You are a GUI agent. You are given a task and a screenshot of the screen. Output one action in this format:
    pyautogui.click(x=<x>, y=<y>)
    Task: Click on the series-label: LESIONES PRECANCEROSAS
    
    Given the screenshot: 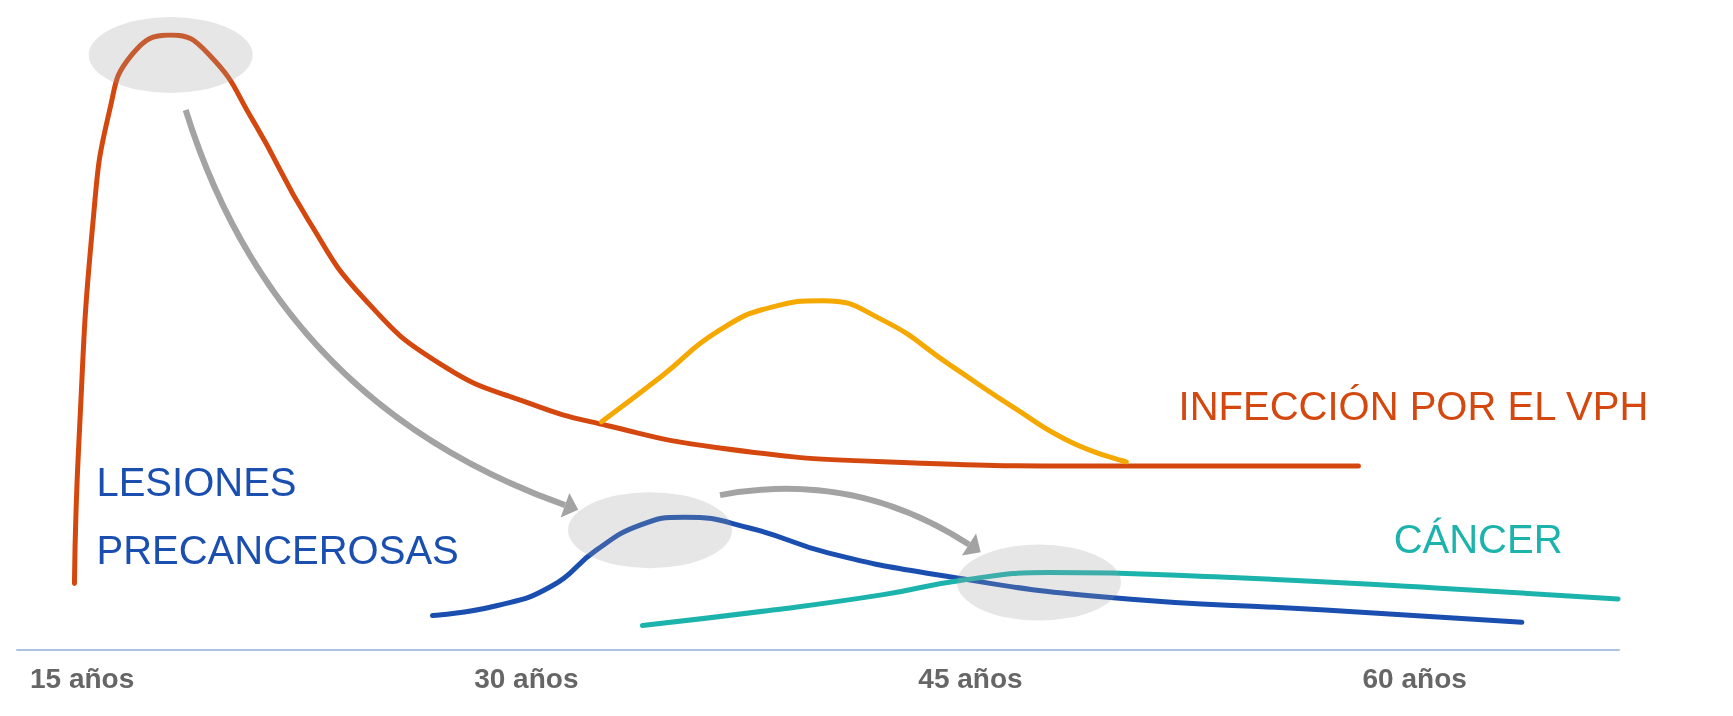 What is the action you would take?
    pyautogui.click(x=277, y=515)
    